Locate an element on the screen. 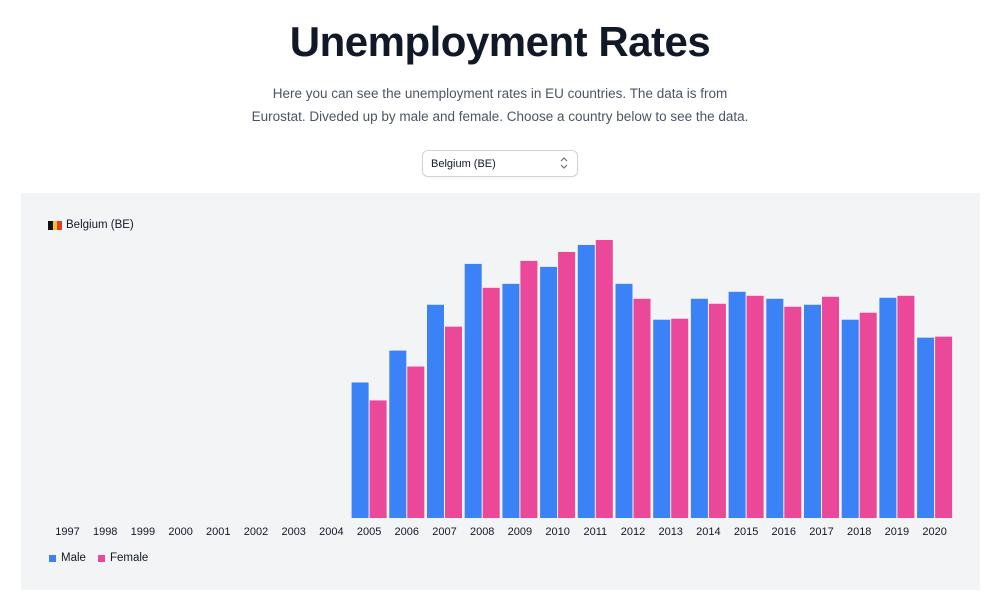 The height and width of the screenshot is (604, 1000). x-tick-label: 2009 is located at coordinates (520, 532).